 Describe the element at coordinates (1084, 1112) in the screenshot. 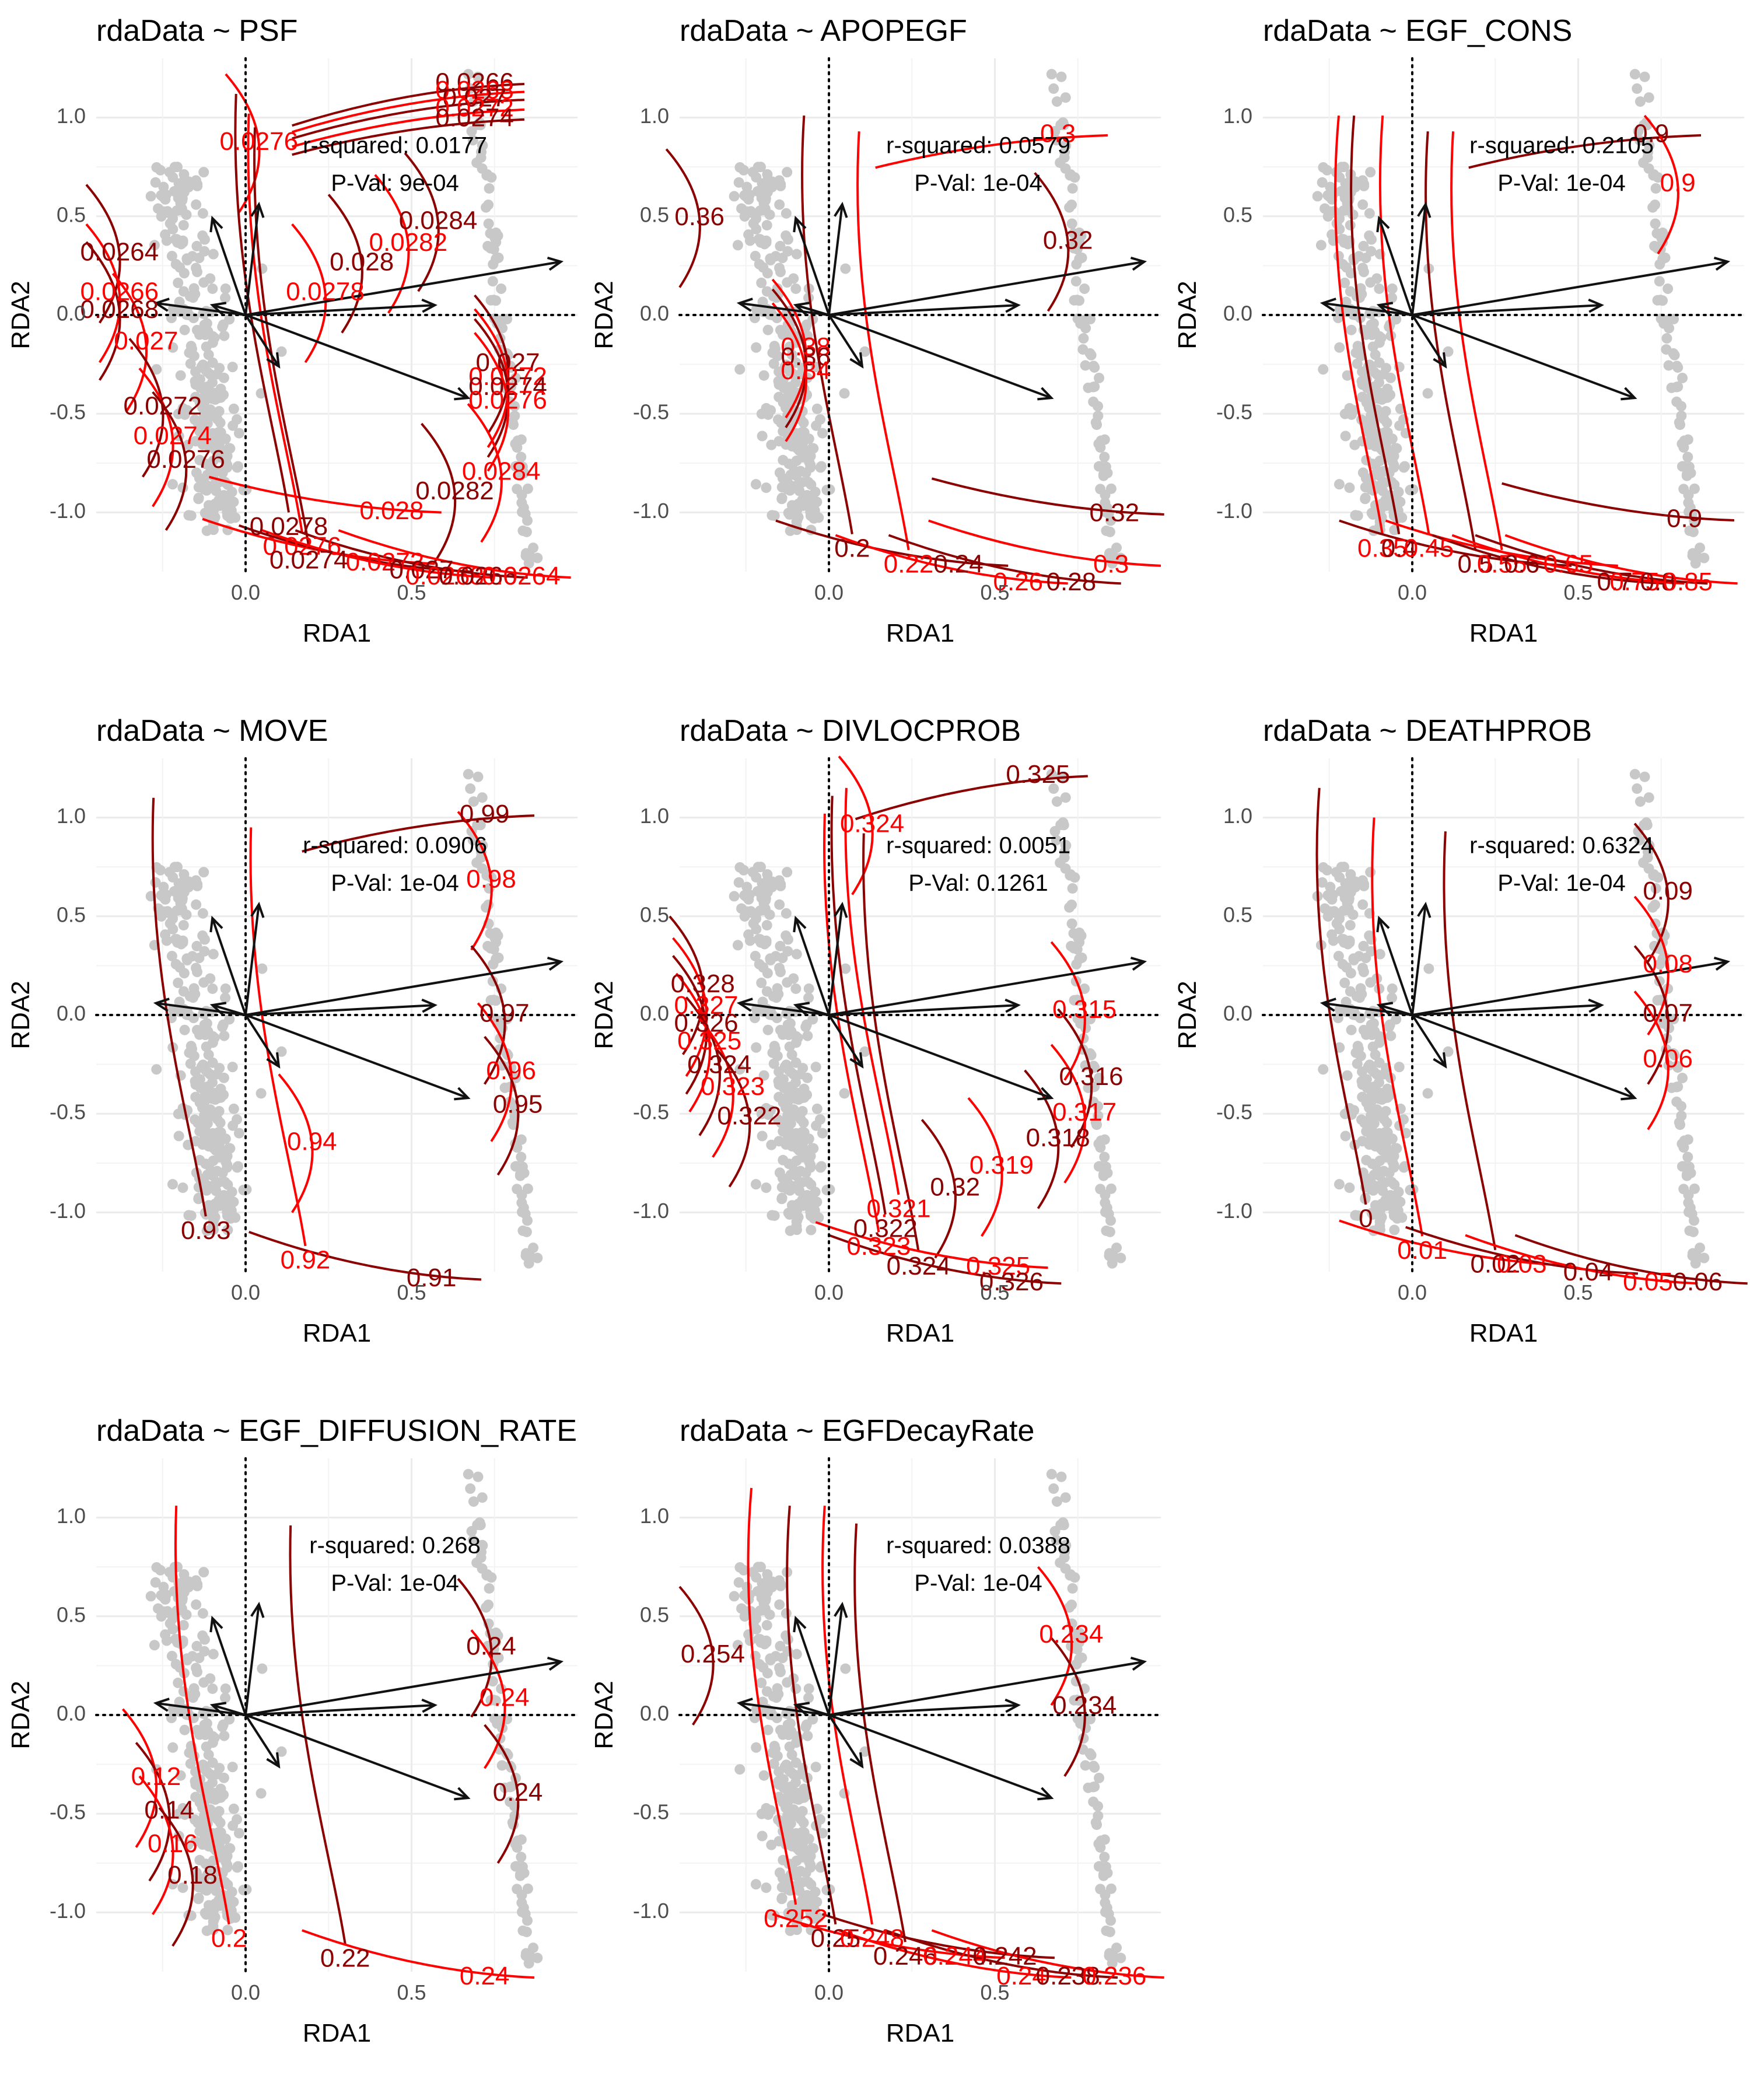

I see `contour-label: 0.317` at that location.